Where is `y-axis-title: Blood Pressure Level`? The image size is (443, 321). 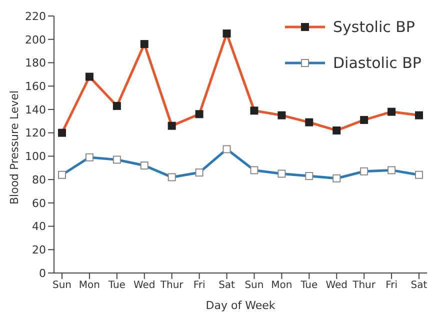 y-axis-title: Blood Pressure Level is located at coordinates (14, 147).